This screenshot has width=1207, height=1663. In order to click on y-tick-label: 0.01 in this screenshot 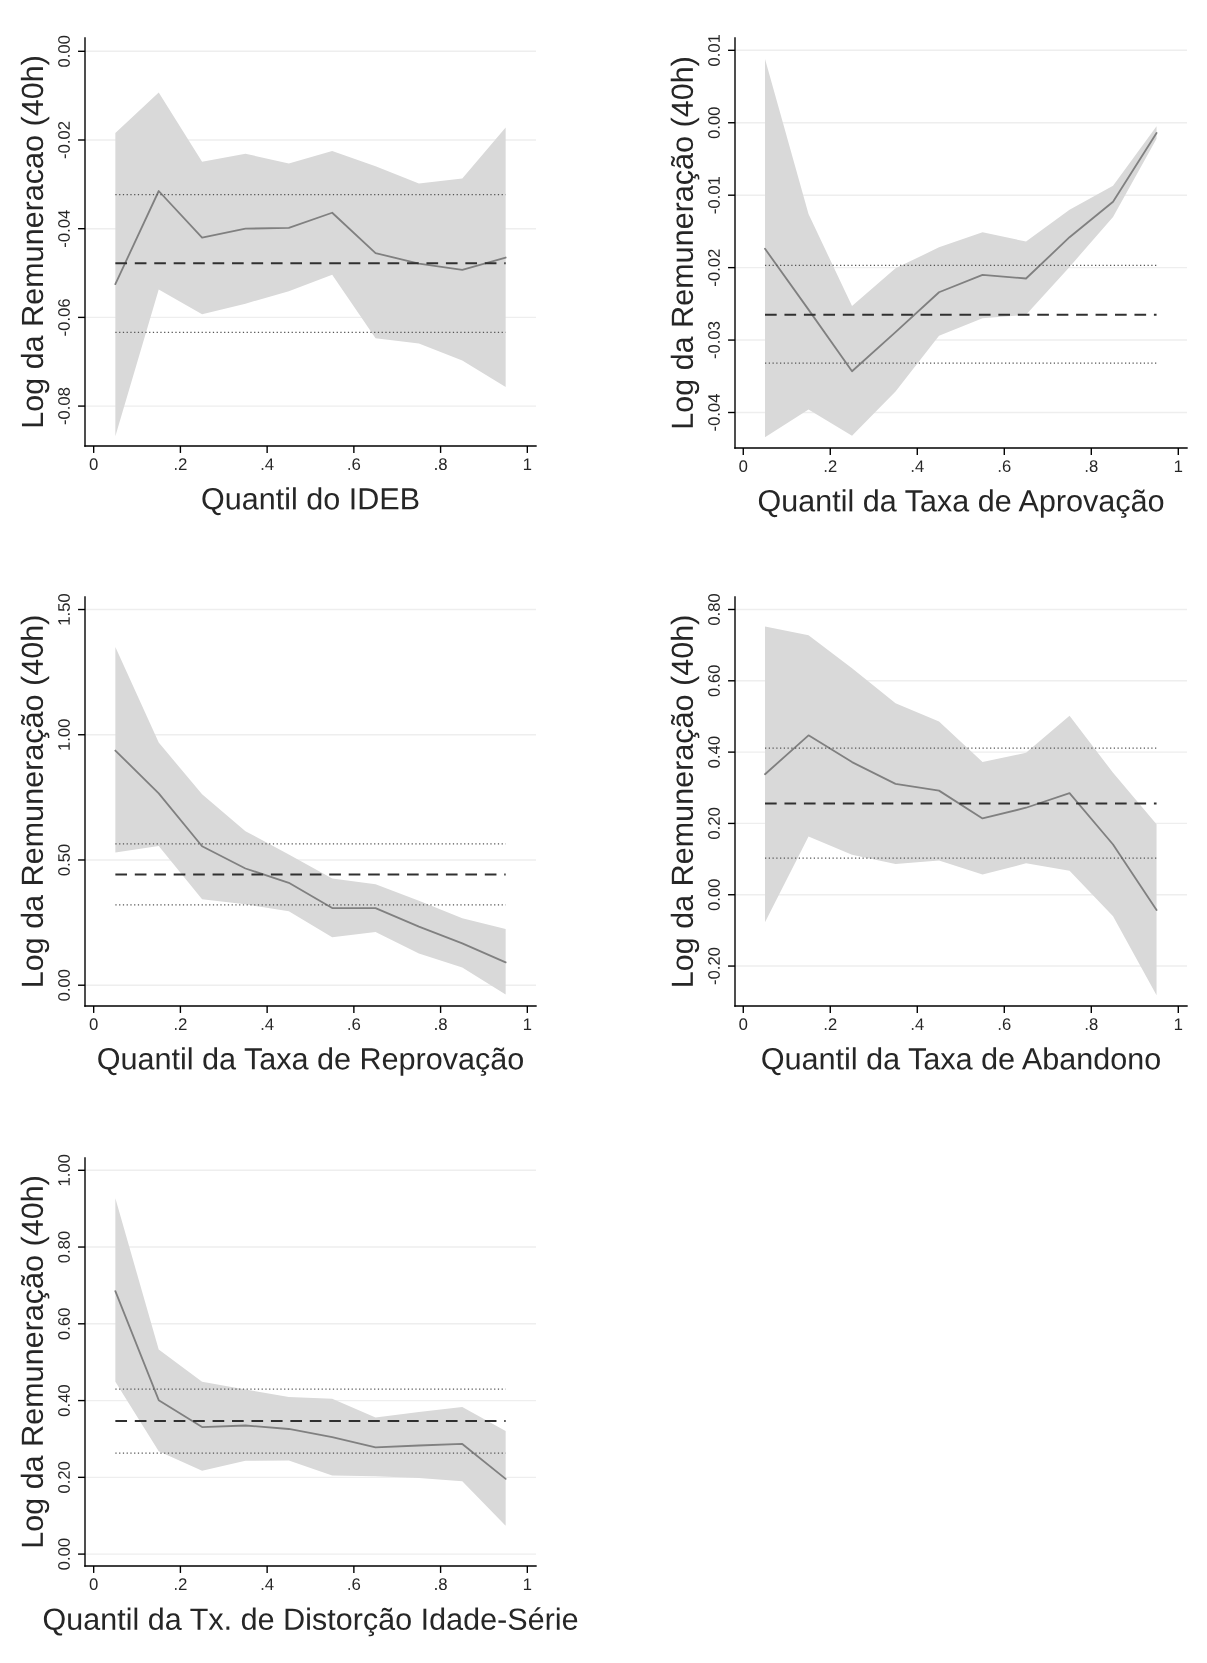, I will do `click(714, 50)`.